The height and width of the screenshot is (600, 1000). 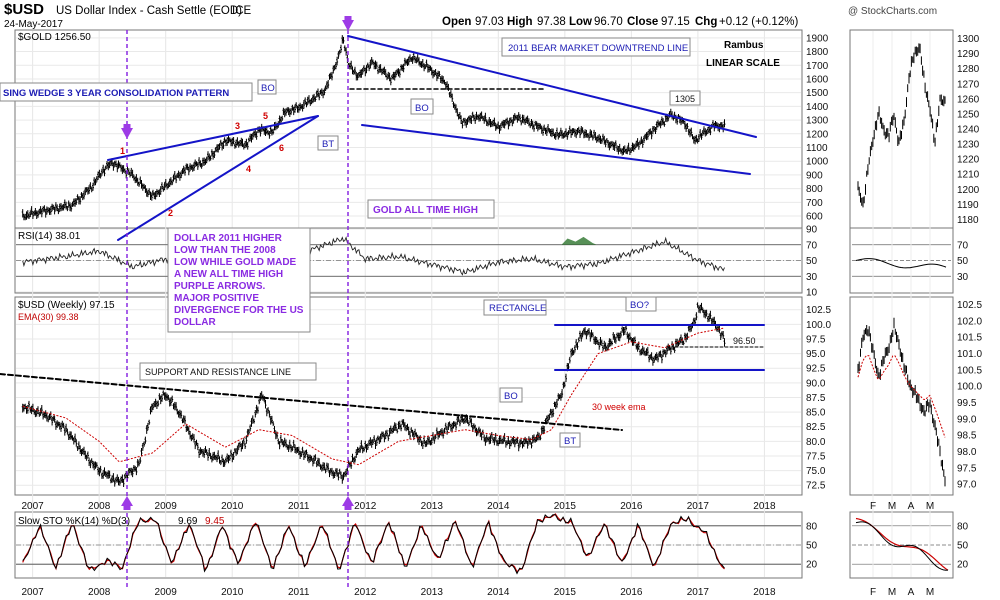 I want to click on year-label-usd: 2007, so click(x=33, y=506).